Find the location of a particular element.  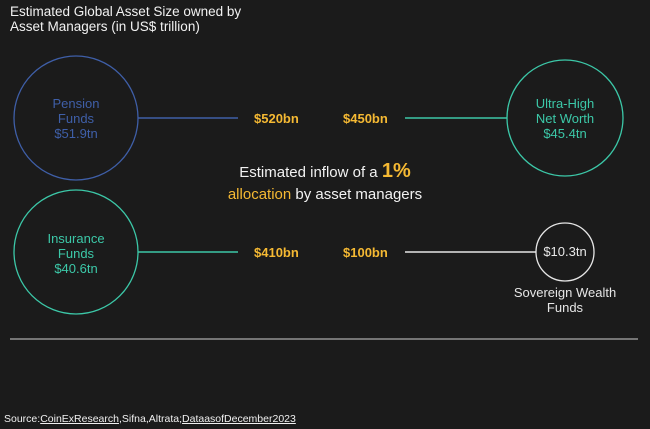

insurance-value: $40.6tn is located at coordinates (76, 268).